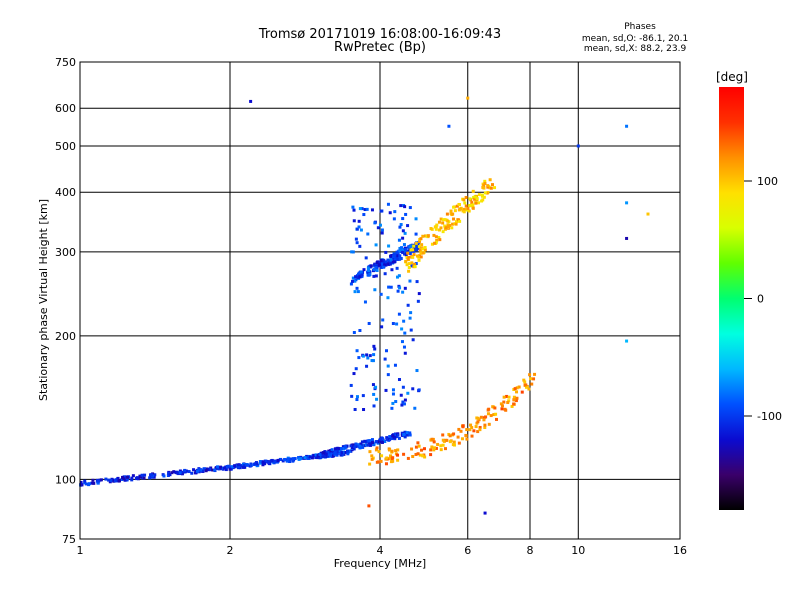  I want to click on y-axis-ticks: 75 100 200 300 400 500 600 750, so click(65, 301).